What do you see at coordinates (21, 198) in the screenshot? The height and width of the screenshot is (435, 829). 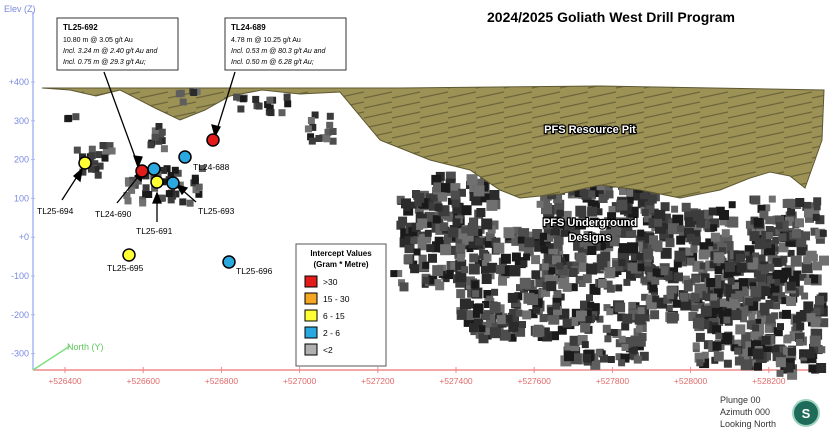 I see `elevation-tick-label: 100` at bounding box center [21, 198].